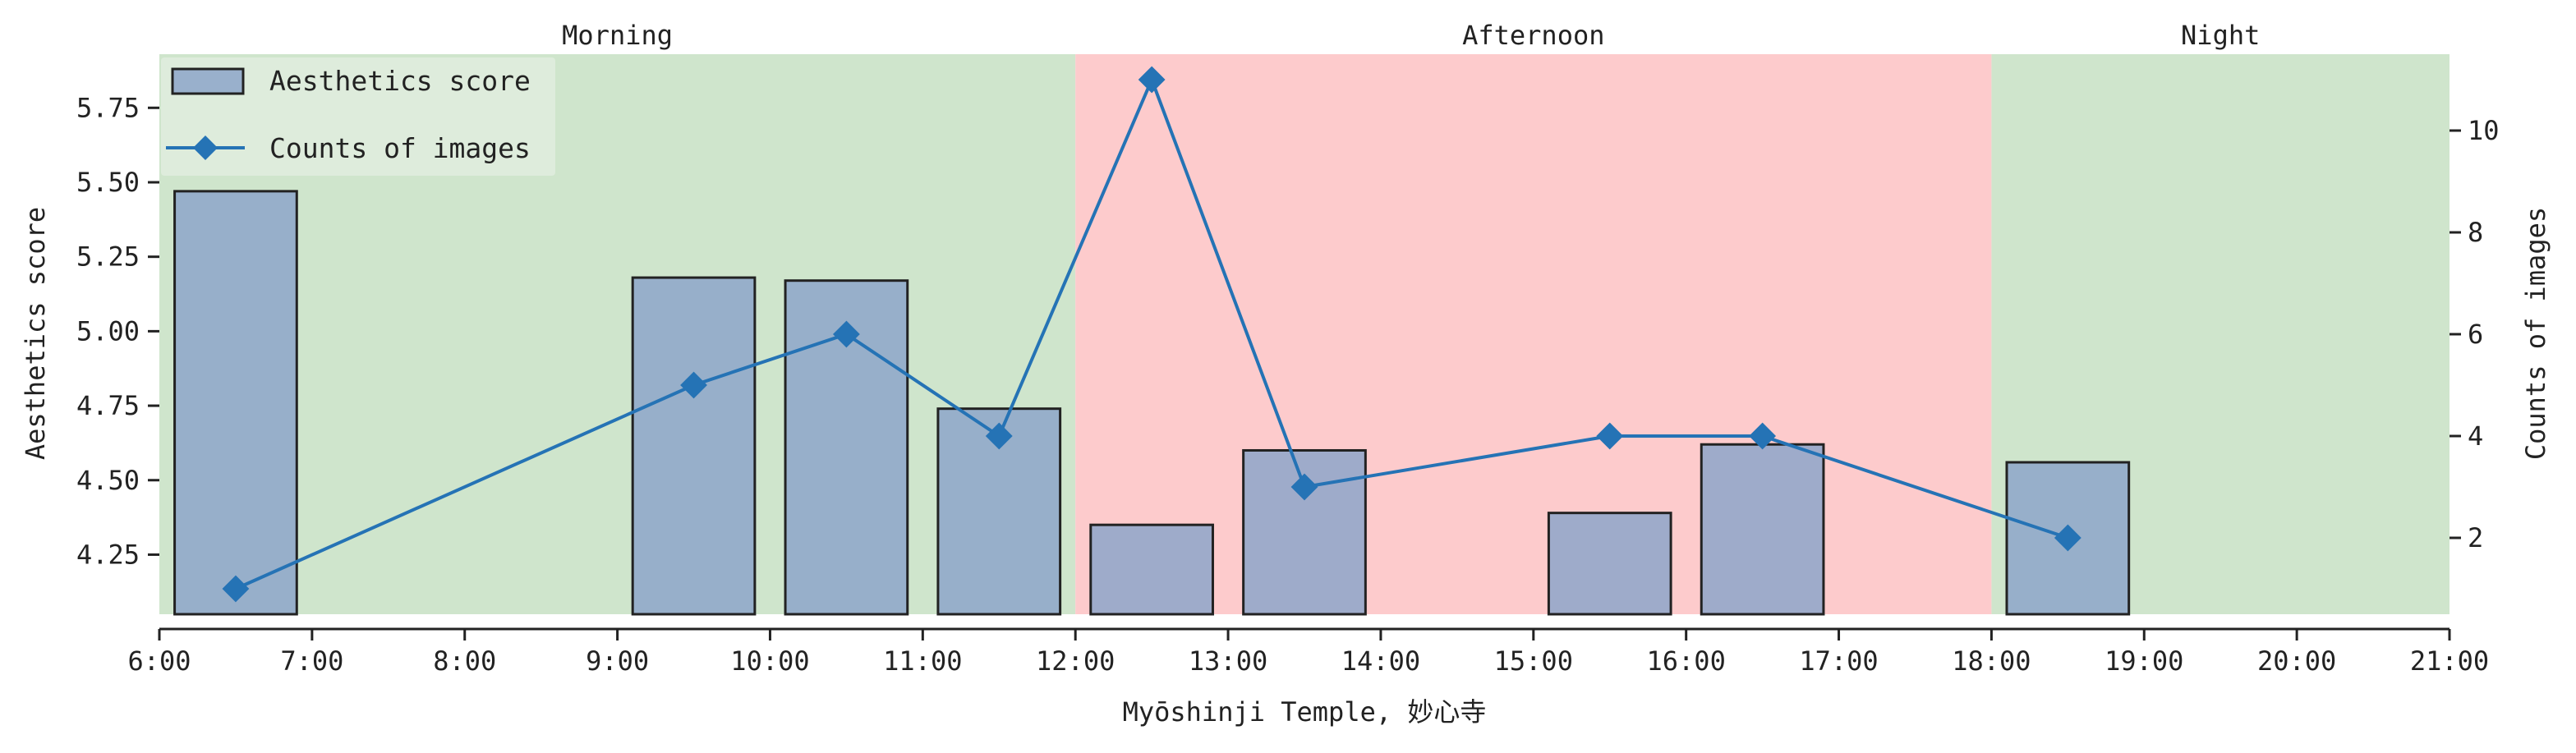 This screenshot has height=753, width=2576. I want to click on y-right-tick-label: 4, so click(2475, 436).